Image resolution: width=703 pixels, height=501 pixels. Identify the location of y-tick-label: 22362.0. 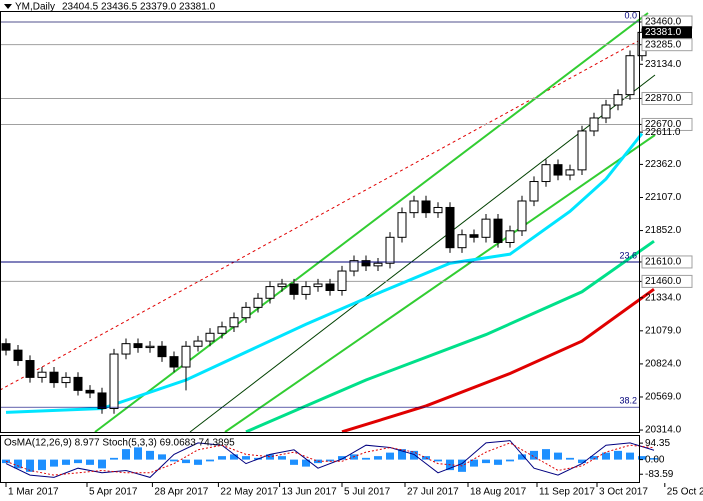
(663, 164).